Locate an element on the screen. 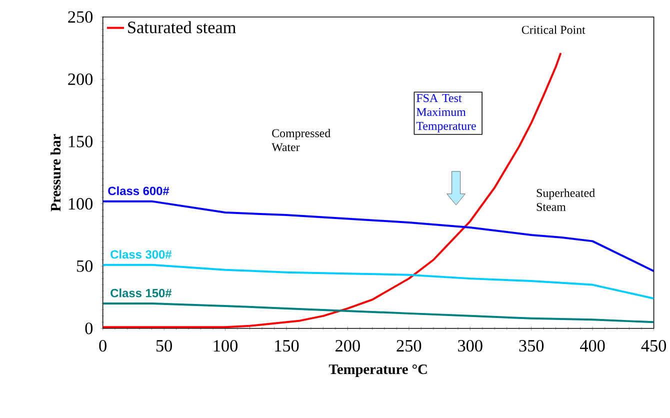  series-label: Class 600# is located at coordinates (139, 191).